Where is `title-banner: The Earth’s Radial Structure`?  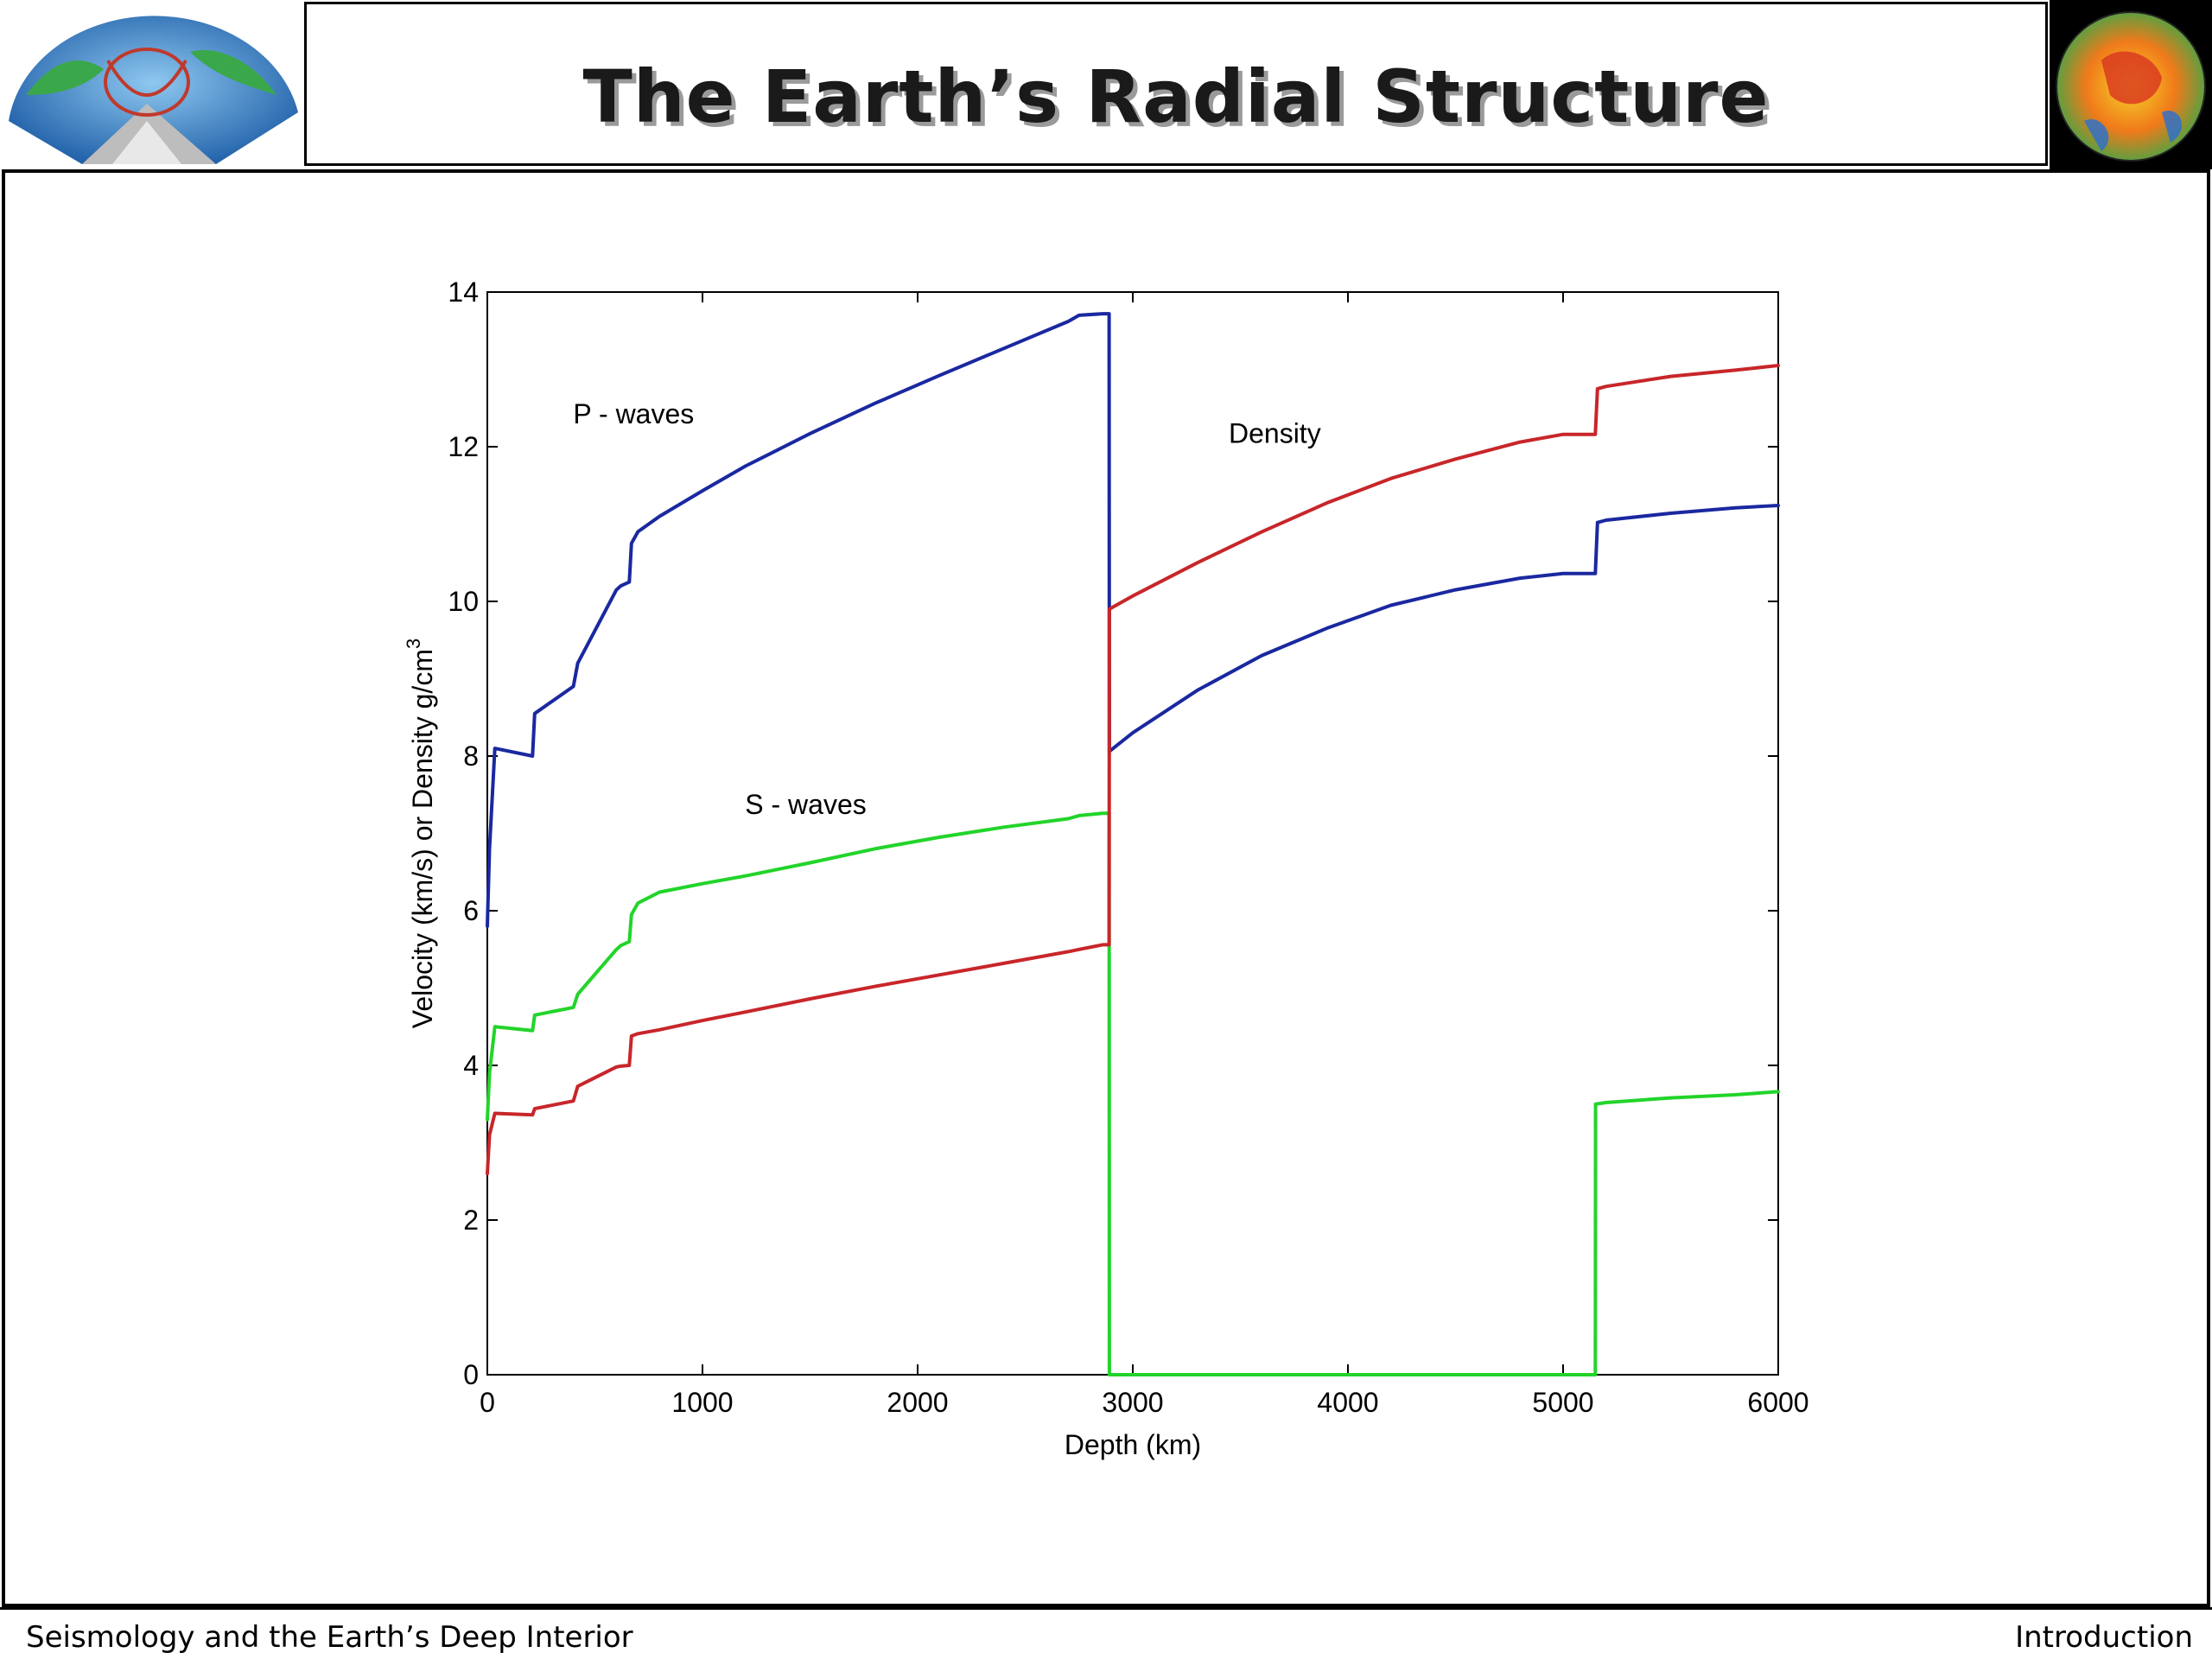 title-banner: The Earth’s Radial Structure is located at coordinates (1176, 84).